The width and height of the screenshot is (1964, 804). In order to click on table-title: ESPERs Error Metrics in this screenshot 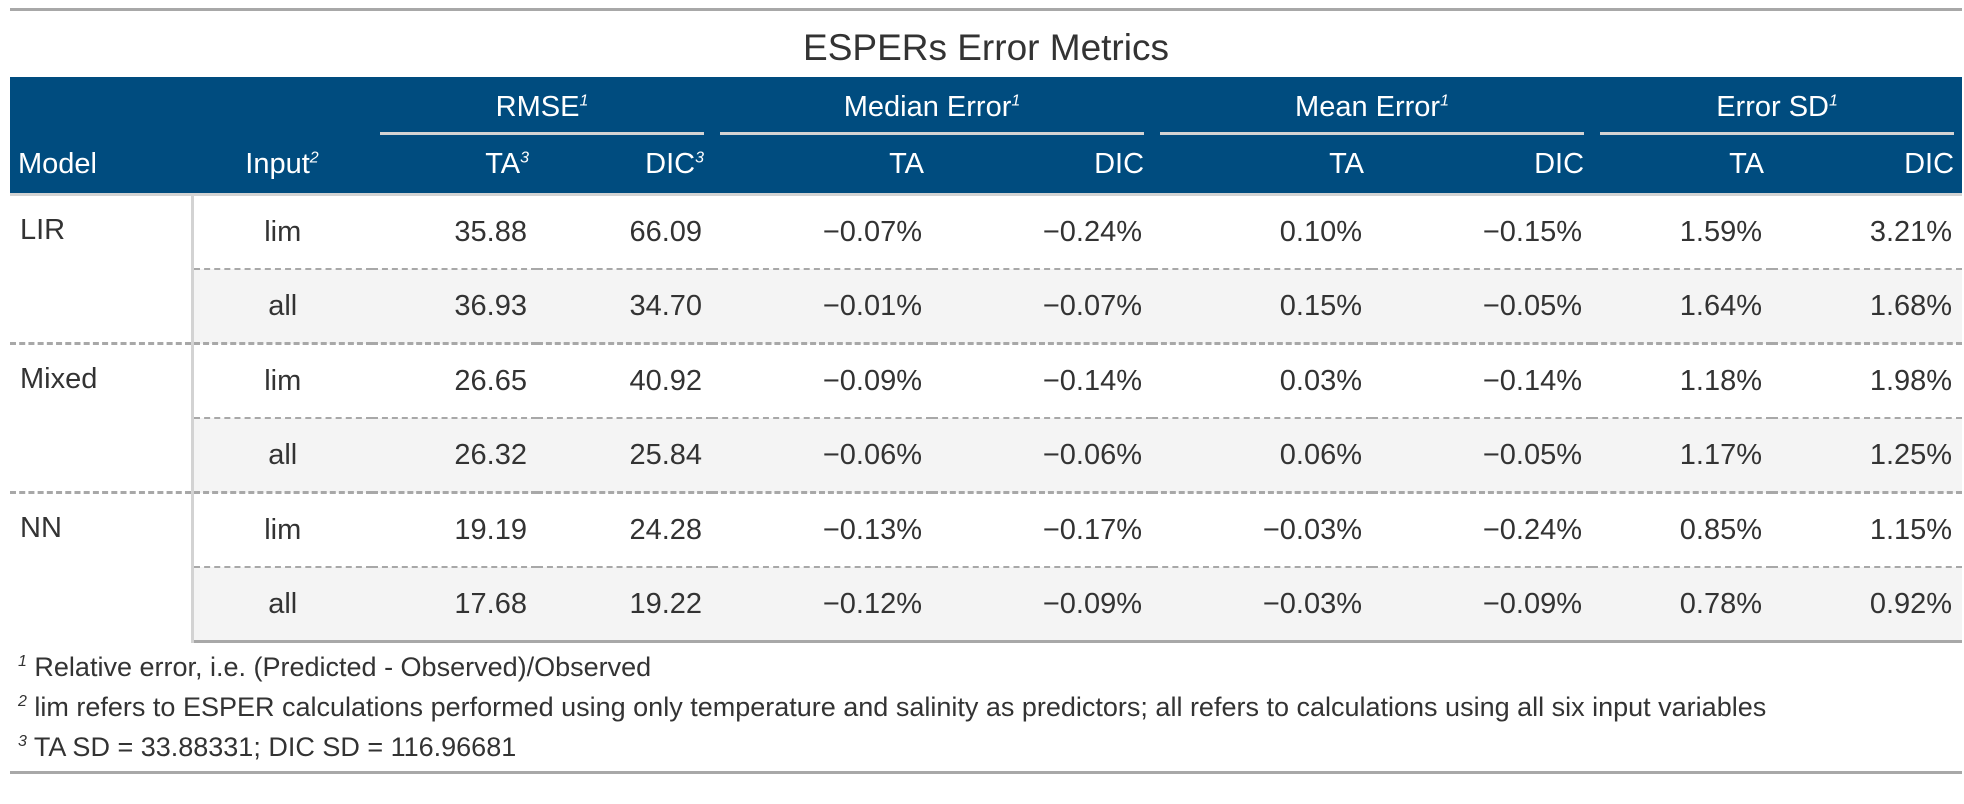, I will do `click(986, 47)`.